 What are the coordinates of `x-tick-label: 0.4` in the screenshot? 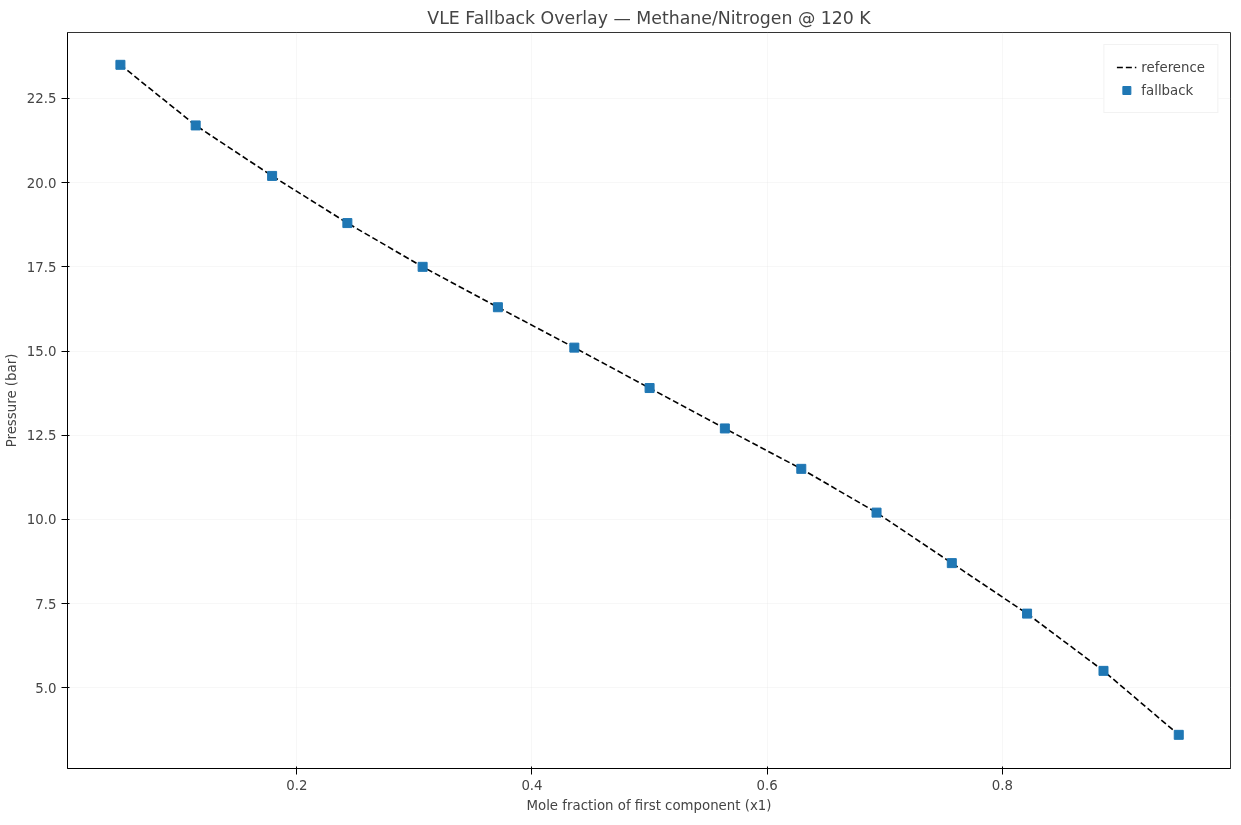 It's located at (532, 785).